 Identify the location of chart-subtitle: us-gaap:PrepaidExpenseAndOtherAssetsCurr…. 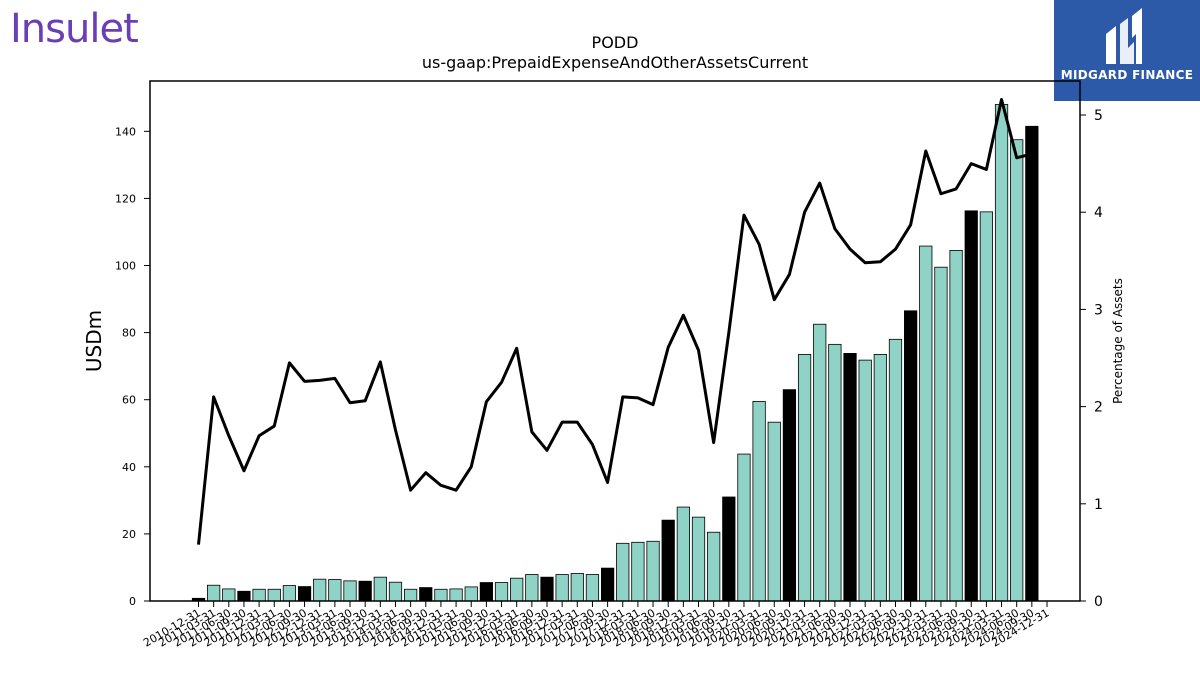
(615, 62).